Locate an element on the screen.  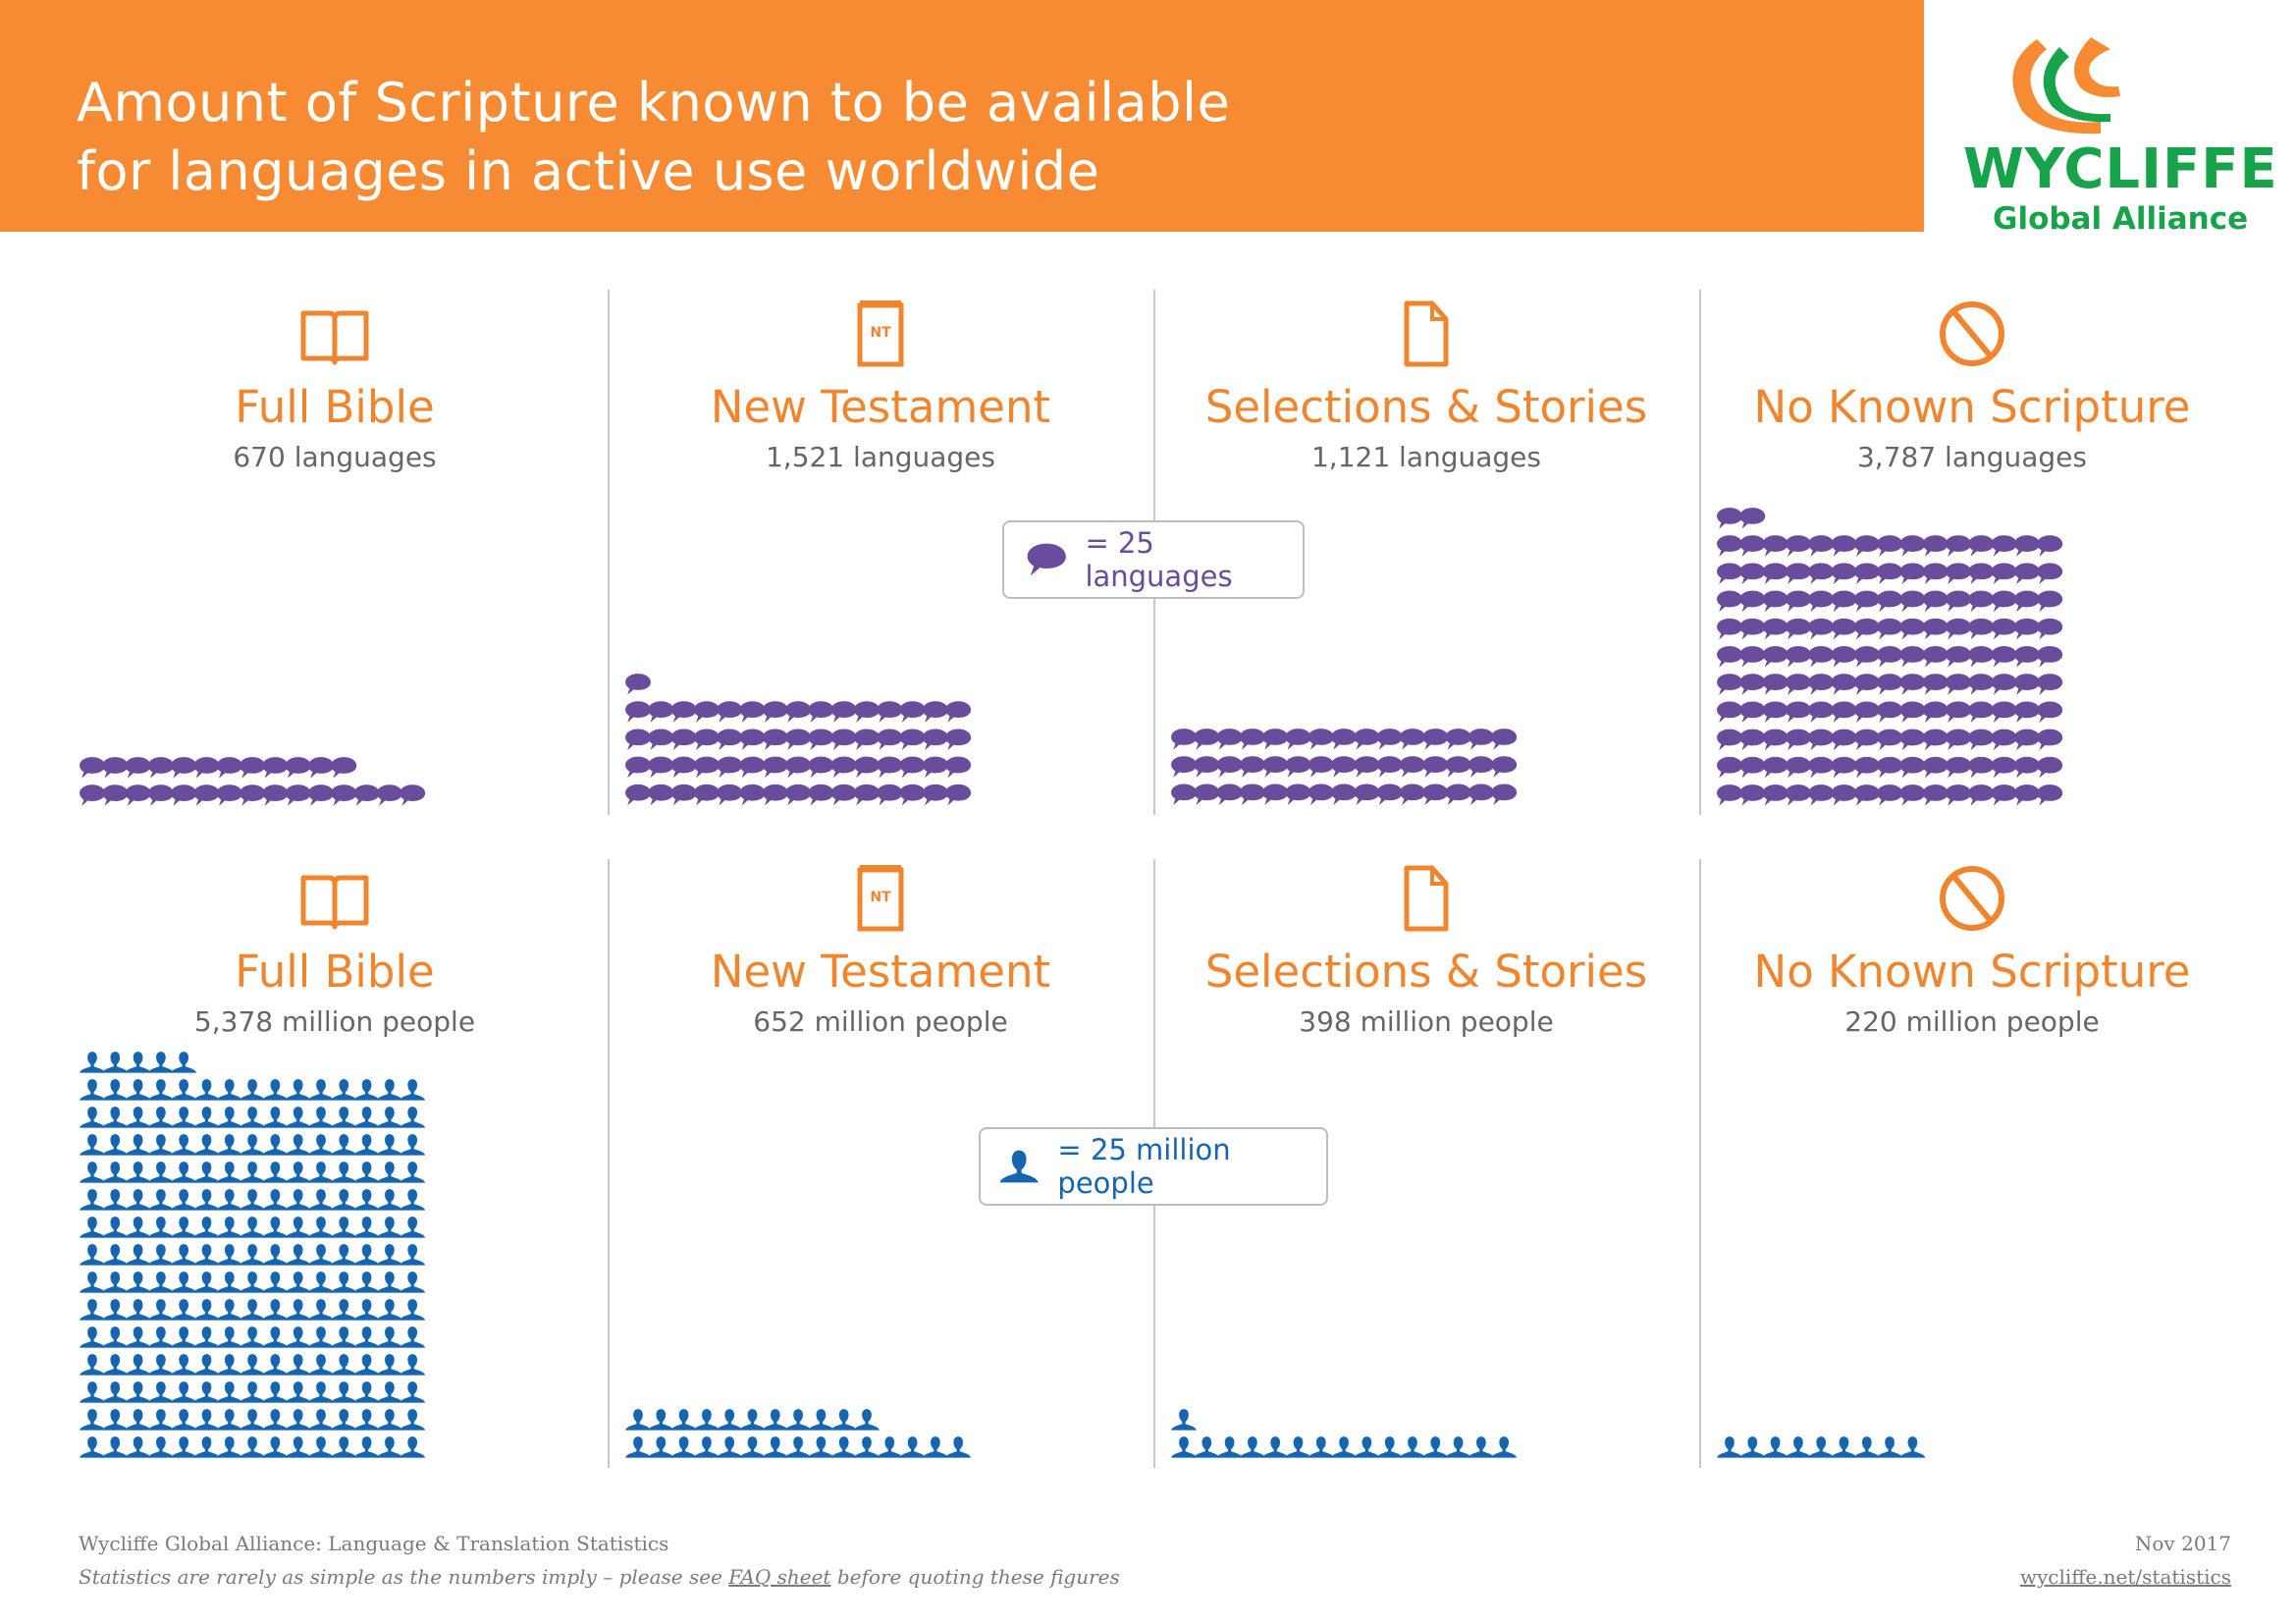
statistics-link: wycliffe.net/statistics is located at coordinates (2125, 1577).